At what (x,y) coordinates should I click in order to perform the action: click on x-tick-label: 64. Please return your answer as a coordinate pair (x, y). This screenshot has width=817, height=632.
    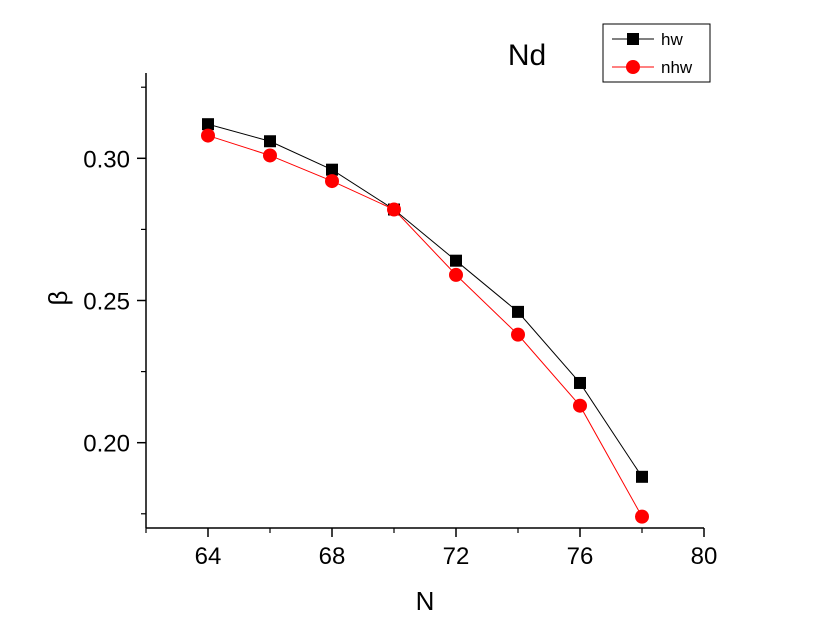
    Looking at the image, I should click on (208, 556).